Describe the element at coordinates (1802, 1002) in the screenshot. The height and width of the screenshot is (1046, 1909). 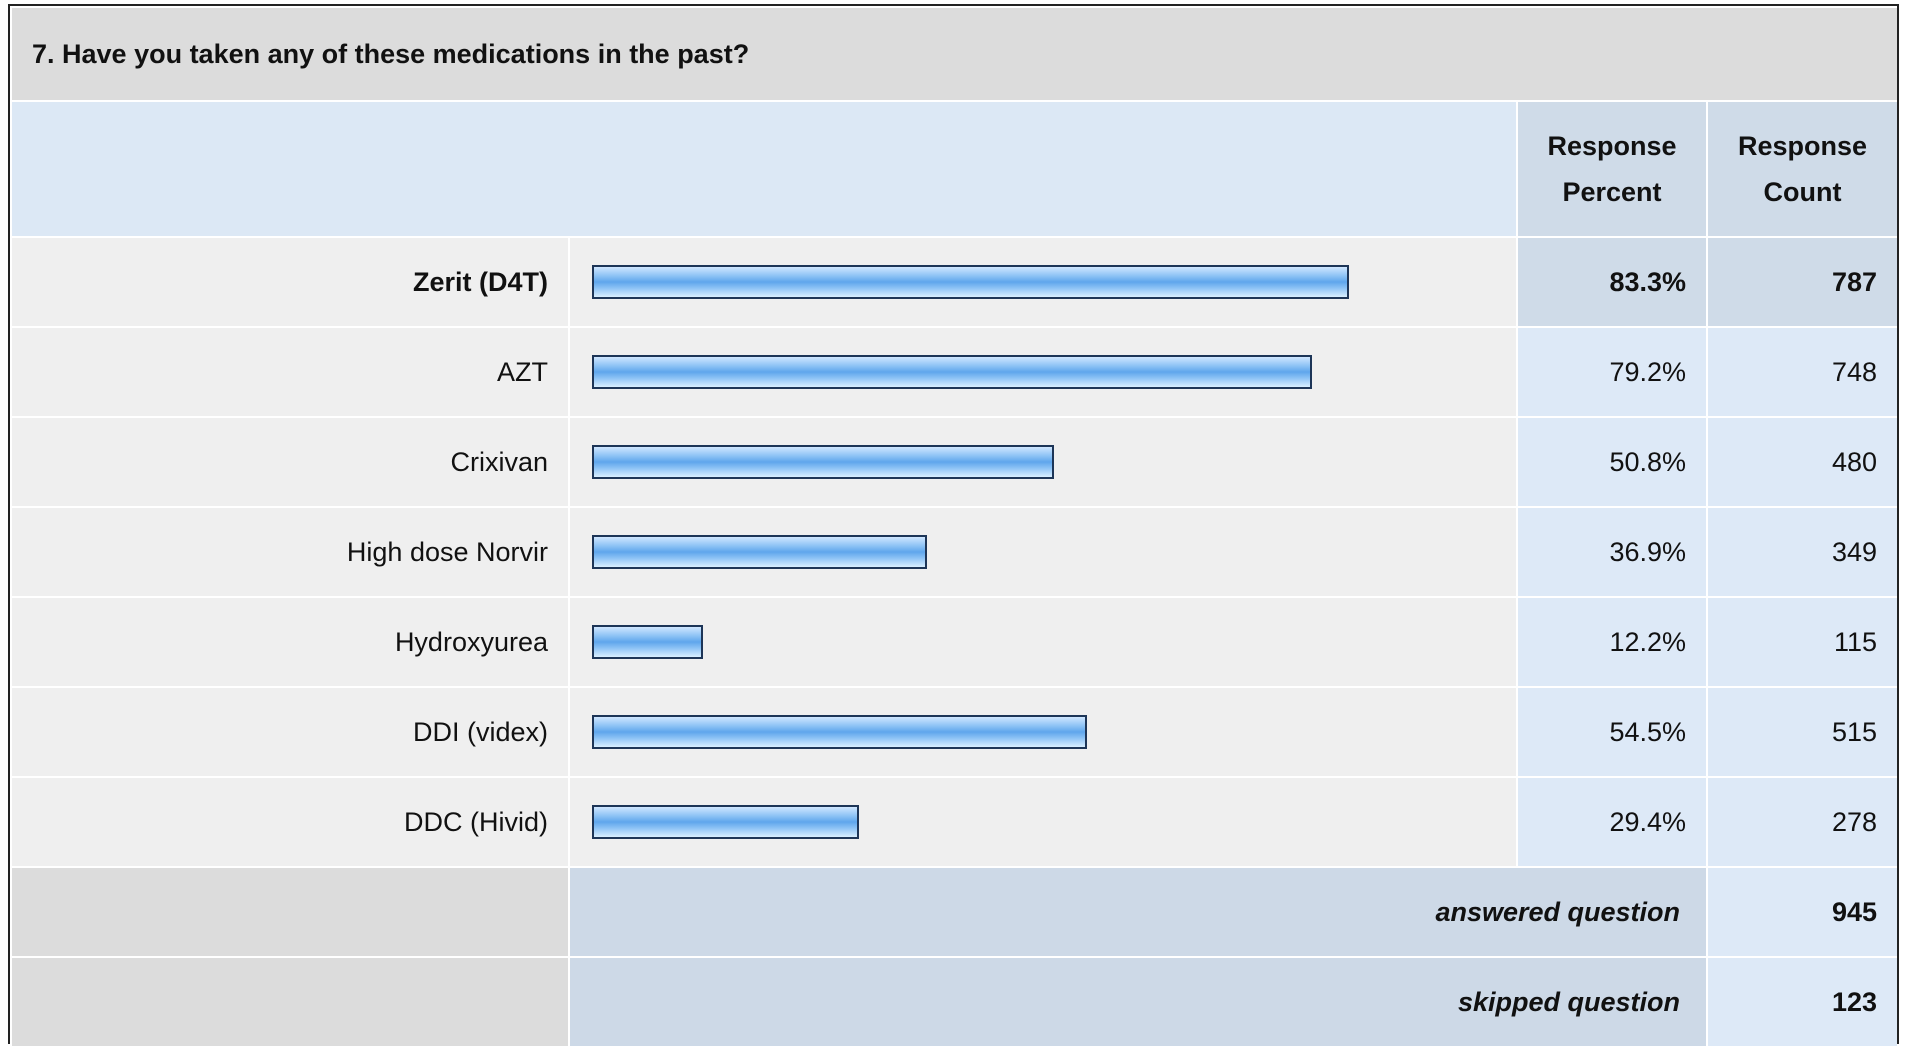
I see `skipped-count: 123` at that location.